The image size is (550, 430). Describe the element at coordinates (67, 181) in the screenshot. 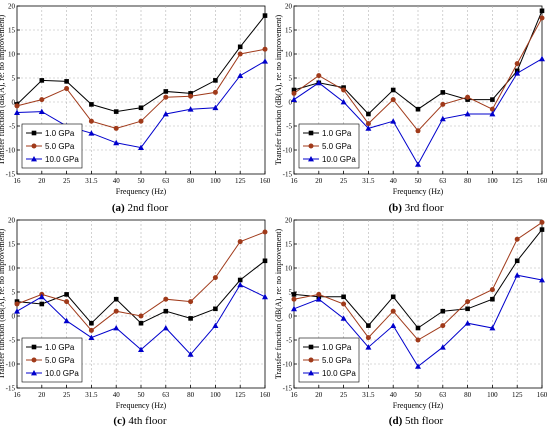

I see `panel-1-xtick-label: 25` at that location.